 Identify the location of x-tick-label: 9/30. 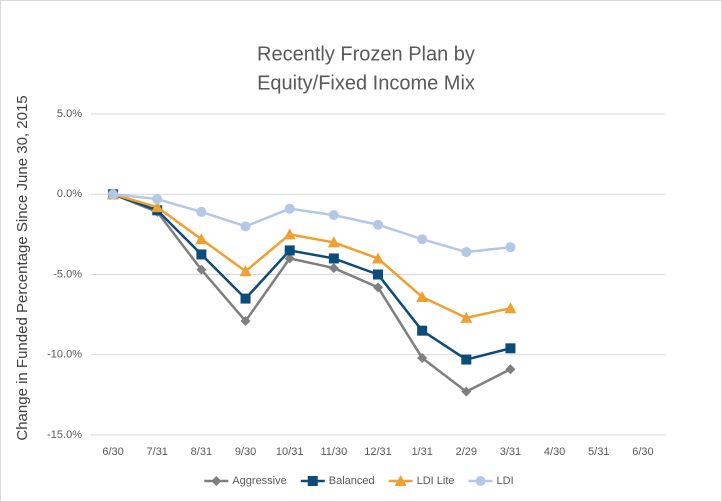
(245, 452).